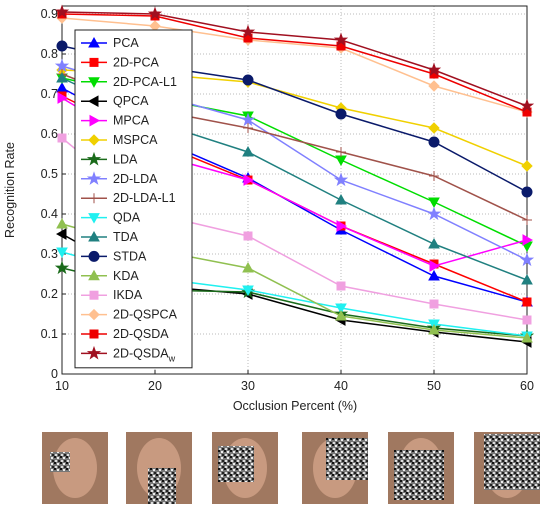 This screenshot has height=509, width=542. Describe the element at coordinates (291, 468) in the screenshot. I see `face-images` at that location.